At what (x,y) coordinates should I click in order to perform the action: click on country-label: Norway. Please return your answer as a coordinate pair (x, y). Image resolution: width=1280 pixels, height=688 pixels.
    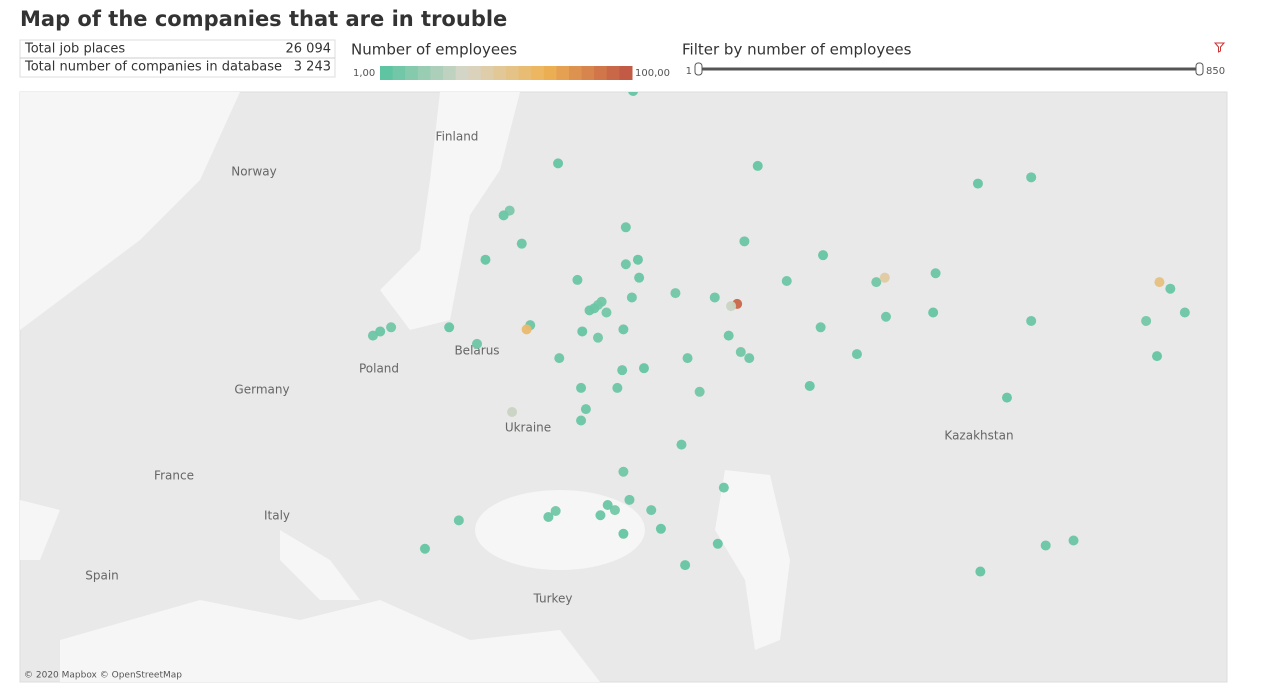
    Looking at the image, I should click on (254, 172).